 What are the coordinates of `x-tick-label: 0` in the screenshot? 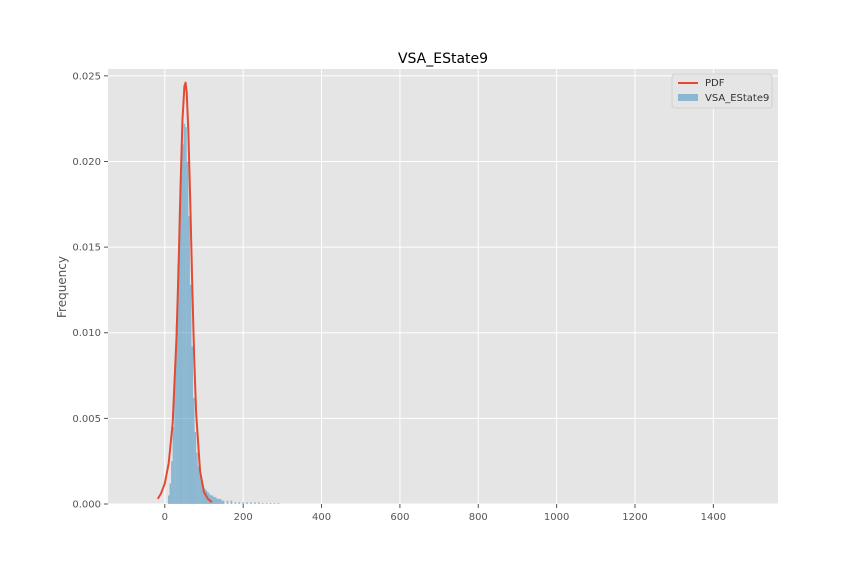 It's located at (165, 517).